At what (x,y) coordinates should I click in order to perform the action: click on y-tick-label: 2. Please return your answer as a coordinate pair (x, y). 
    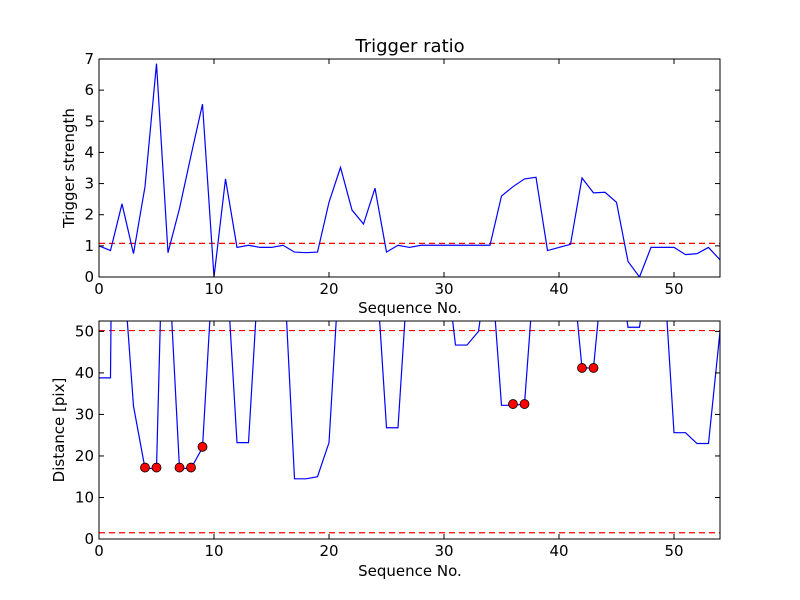
    Looking at the image, I should click on (89, 215).